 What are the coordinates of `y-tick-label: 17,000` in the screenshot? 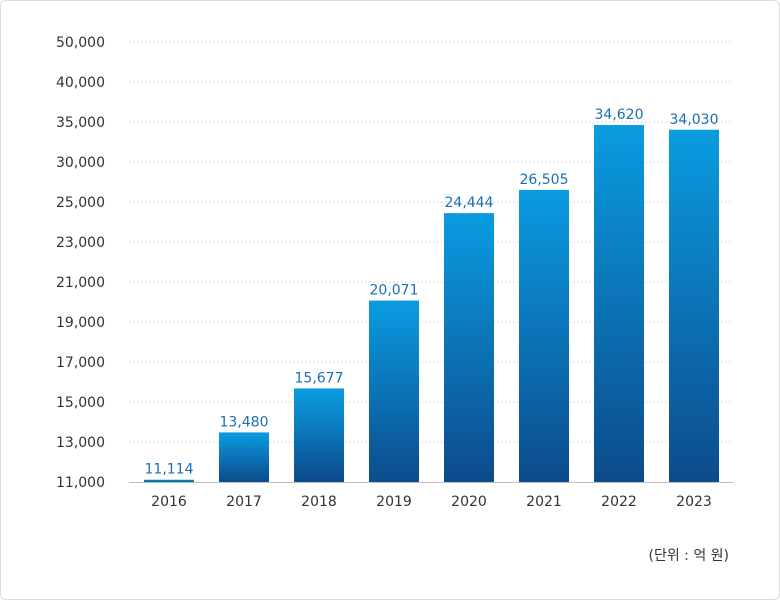 It's located at (80, 363).